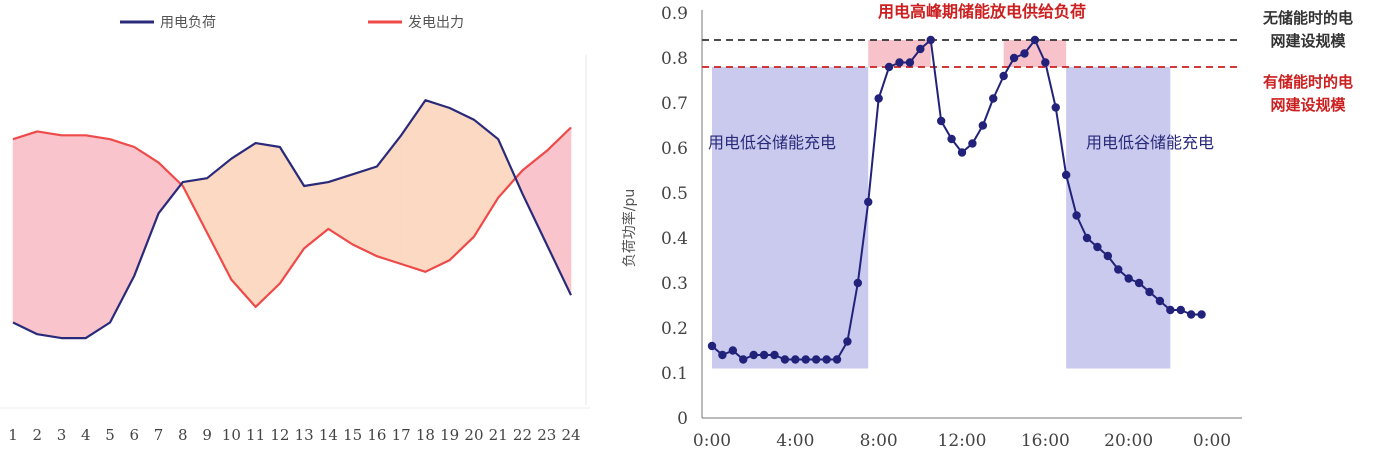 The width and height of the screenshot is (1382, 455). What do you see at coordinates (772, 142) in the screenshot?
I see `region-label-0: 用电低谷储能充电` at bounding box center [772, 142].